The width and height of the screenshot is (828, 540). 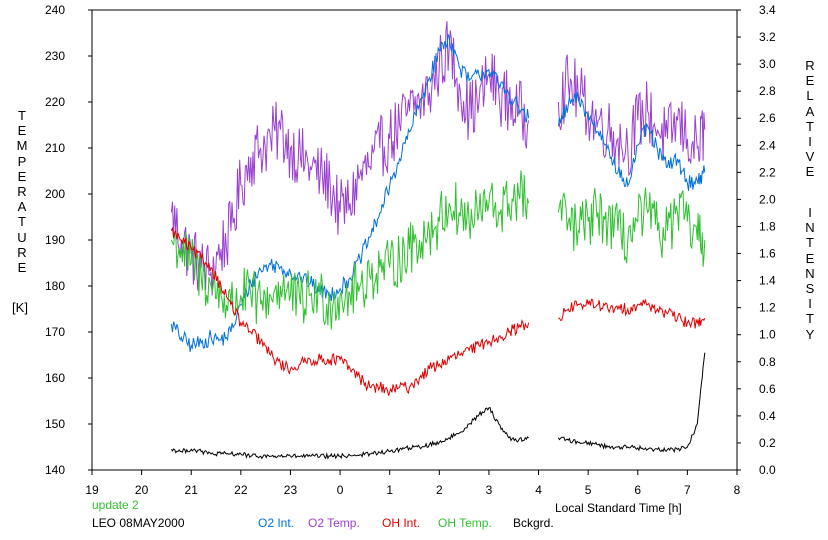 What do you see at coordinates (55, 240) in the screenshot?
I see `left-tick-label: 190` at bounding box center [55, 240].